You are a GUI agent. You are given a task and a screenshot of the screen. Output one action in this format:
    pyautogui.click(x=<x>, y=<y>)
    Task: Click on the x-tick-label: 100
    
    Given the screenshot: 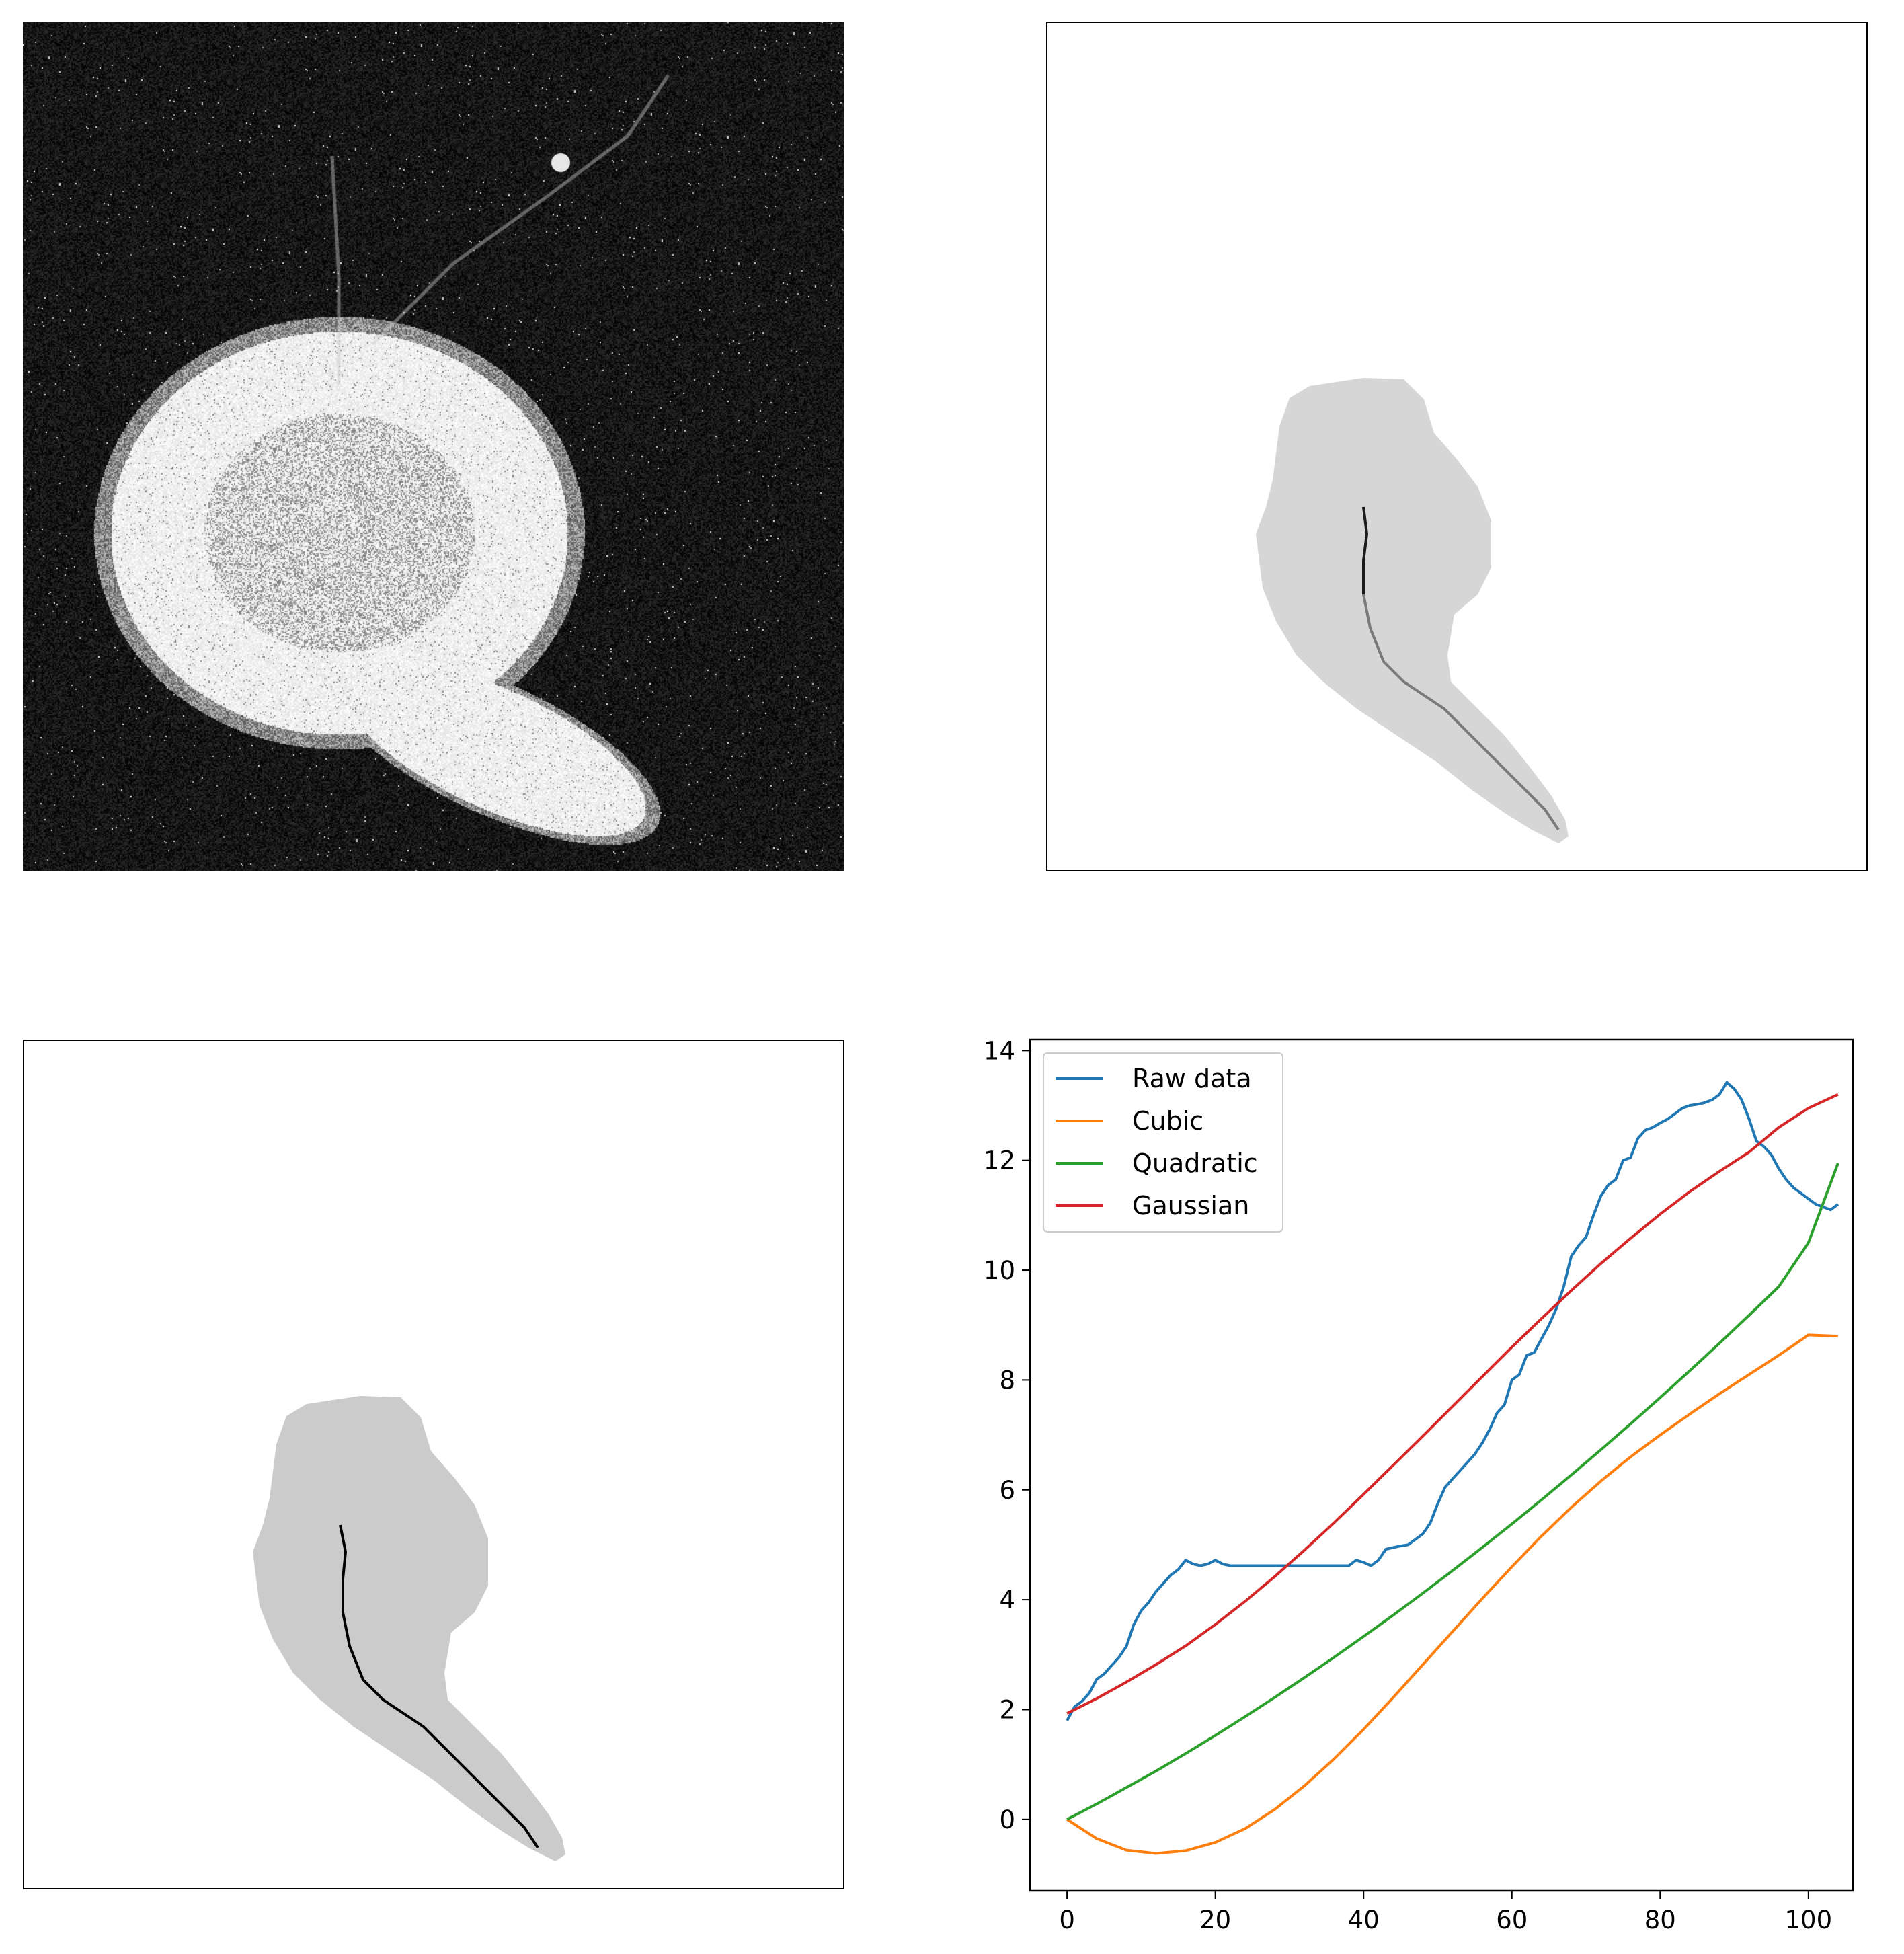 What is the action you would take?
    pyautogui.click(x=1809, y=1920)
    